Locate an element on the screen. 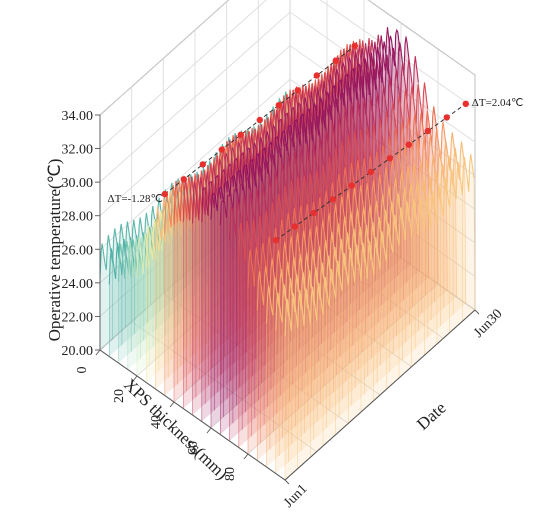 This screenshot has height=514, width=543. annotation-1: ΔT=2.04℃ is located at coordinates (398, 170).